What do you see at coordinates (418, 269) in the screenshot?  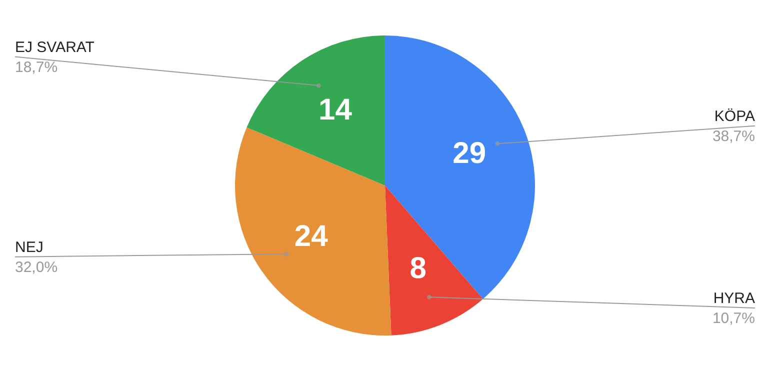 I see `data-label: 8` at bounding box center [418, 269].